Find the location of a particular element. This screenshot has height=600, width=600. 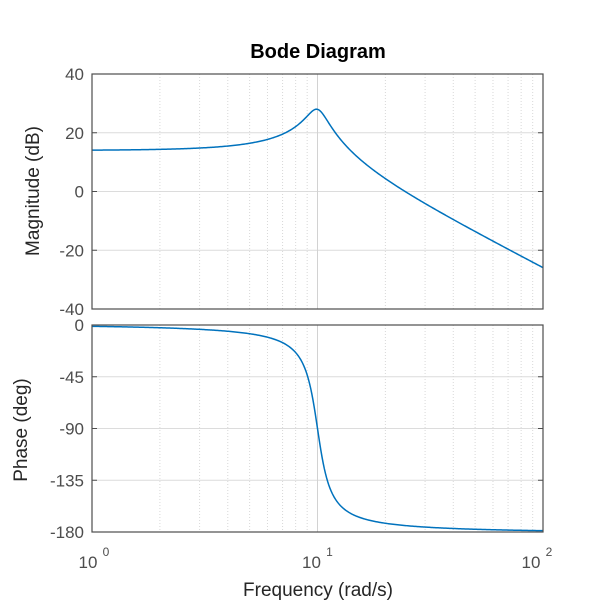

magnitude-ylabel: Magnitude (dB) is located at coordinates (33, 191).